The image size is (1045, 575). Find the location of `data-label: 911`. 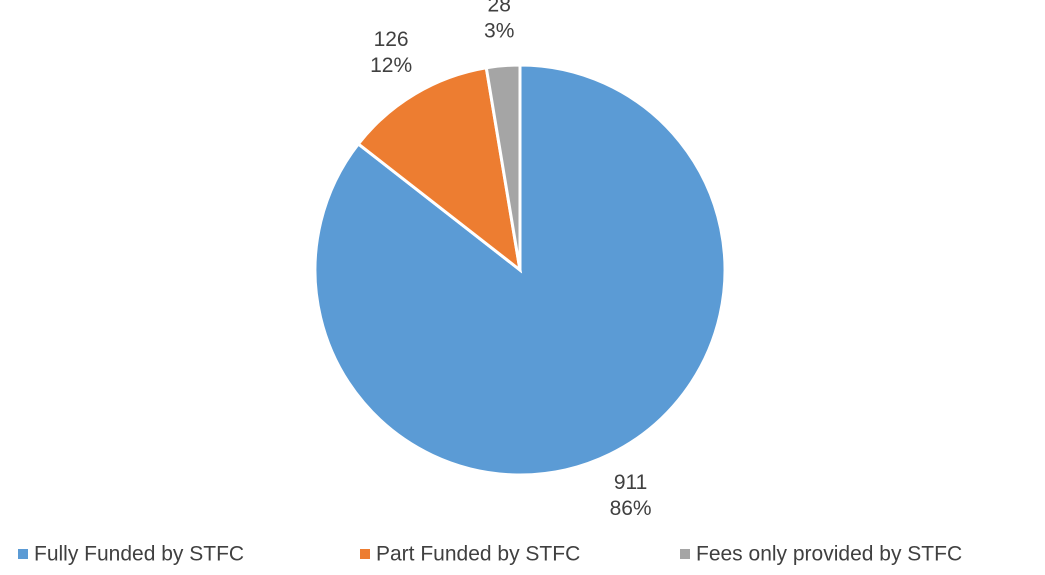

data-label: 911 is located at coordinates (630, 482).